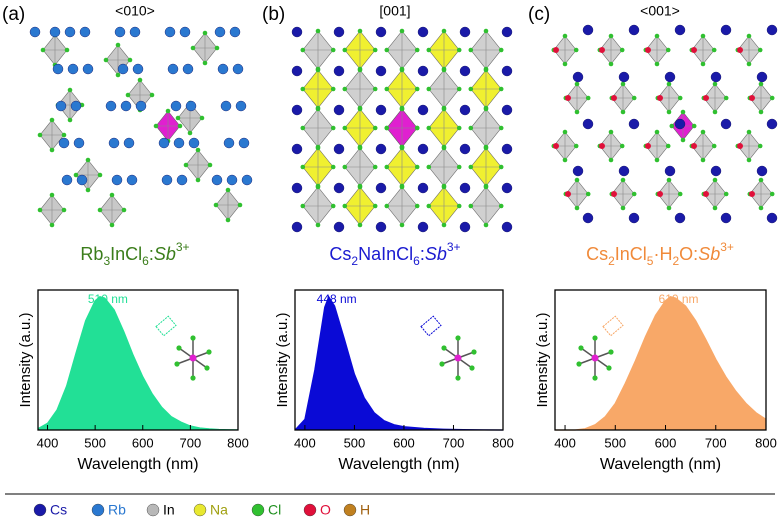 The height and width of the screenshot is (520, 780). What do you see at coordinates (91, 254) in the screenshot?
I see `formula-part: Rb` at bounding box center [91, 254].